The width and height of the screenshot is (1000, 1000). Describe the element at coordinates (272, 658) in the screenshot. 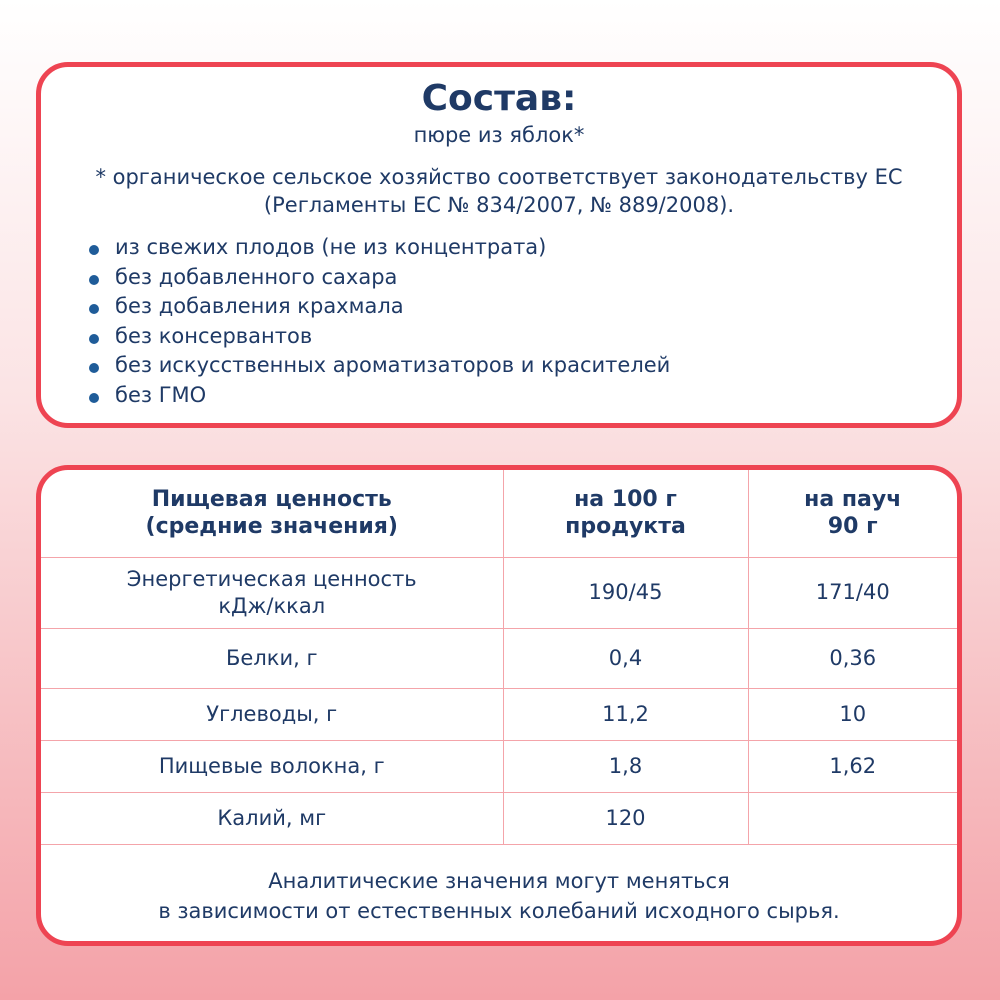

I see `cell-name: Белки, г` at that location.